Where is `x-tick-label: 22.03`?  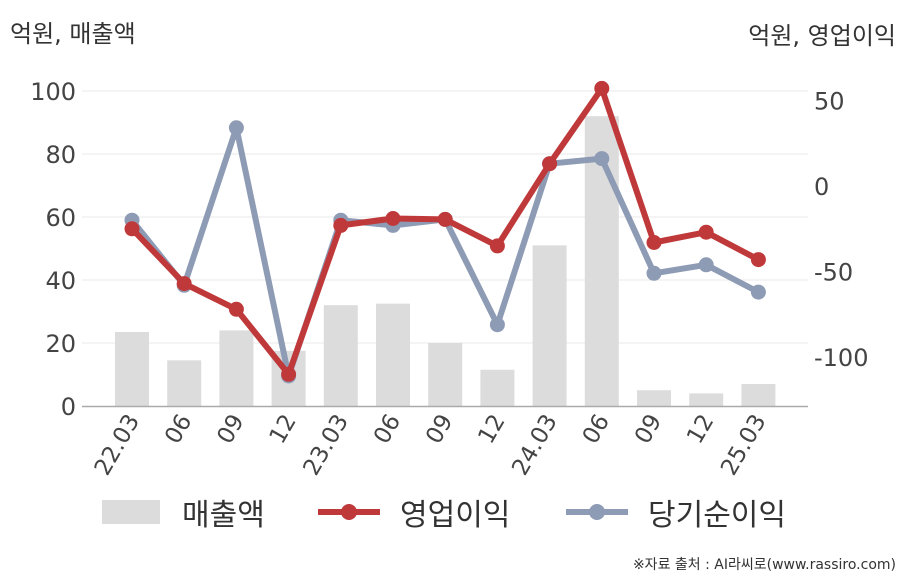
x-tick-label: 22.03 is located at coordinates (117, 445).